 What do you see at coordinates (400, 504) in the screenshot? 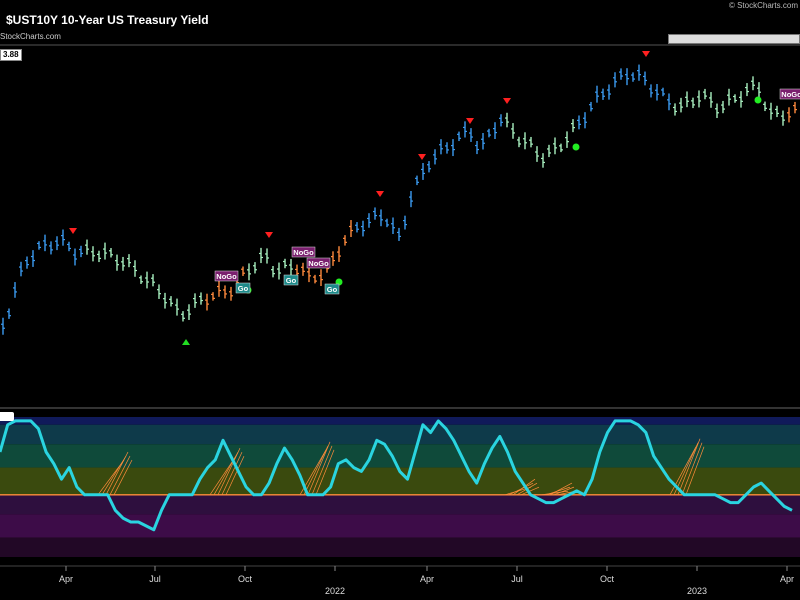
I see `oscillator-band-weak_nogo` at bounding box center [400, 504].